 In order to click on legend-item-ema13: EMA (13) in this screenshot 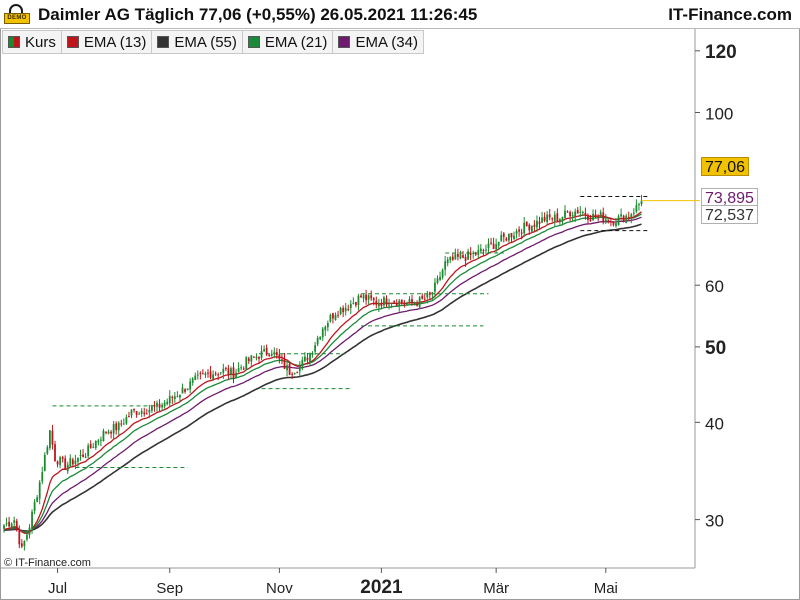, I will do `click(107, 42)`.